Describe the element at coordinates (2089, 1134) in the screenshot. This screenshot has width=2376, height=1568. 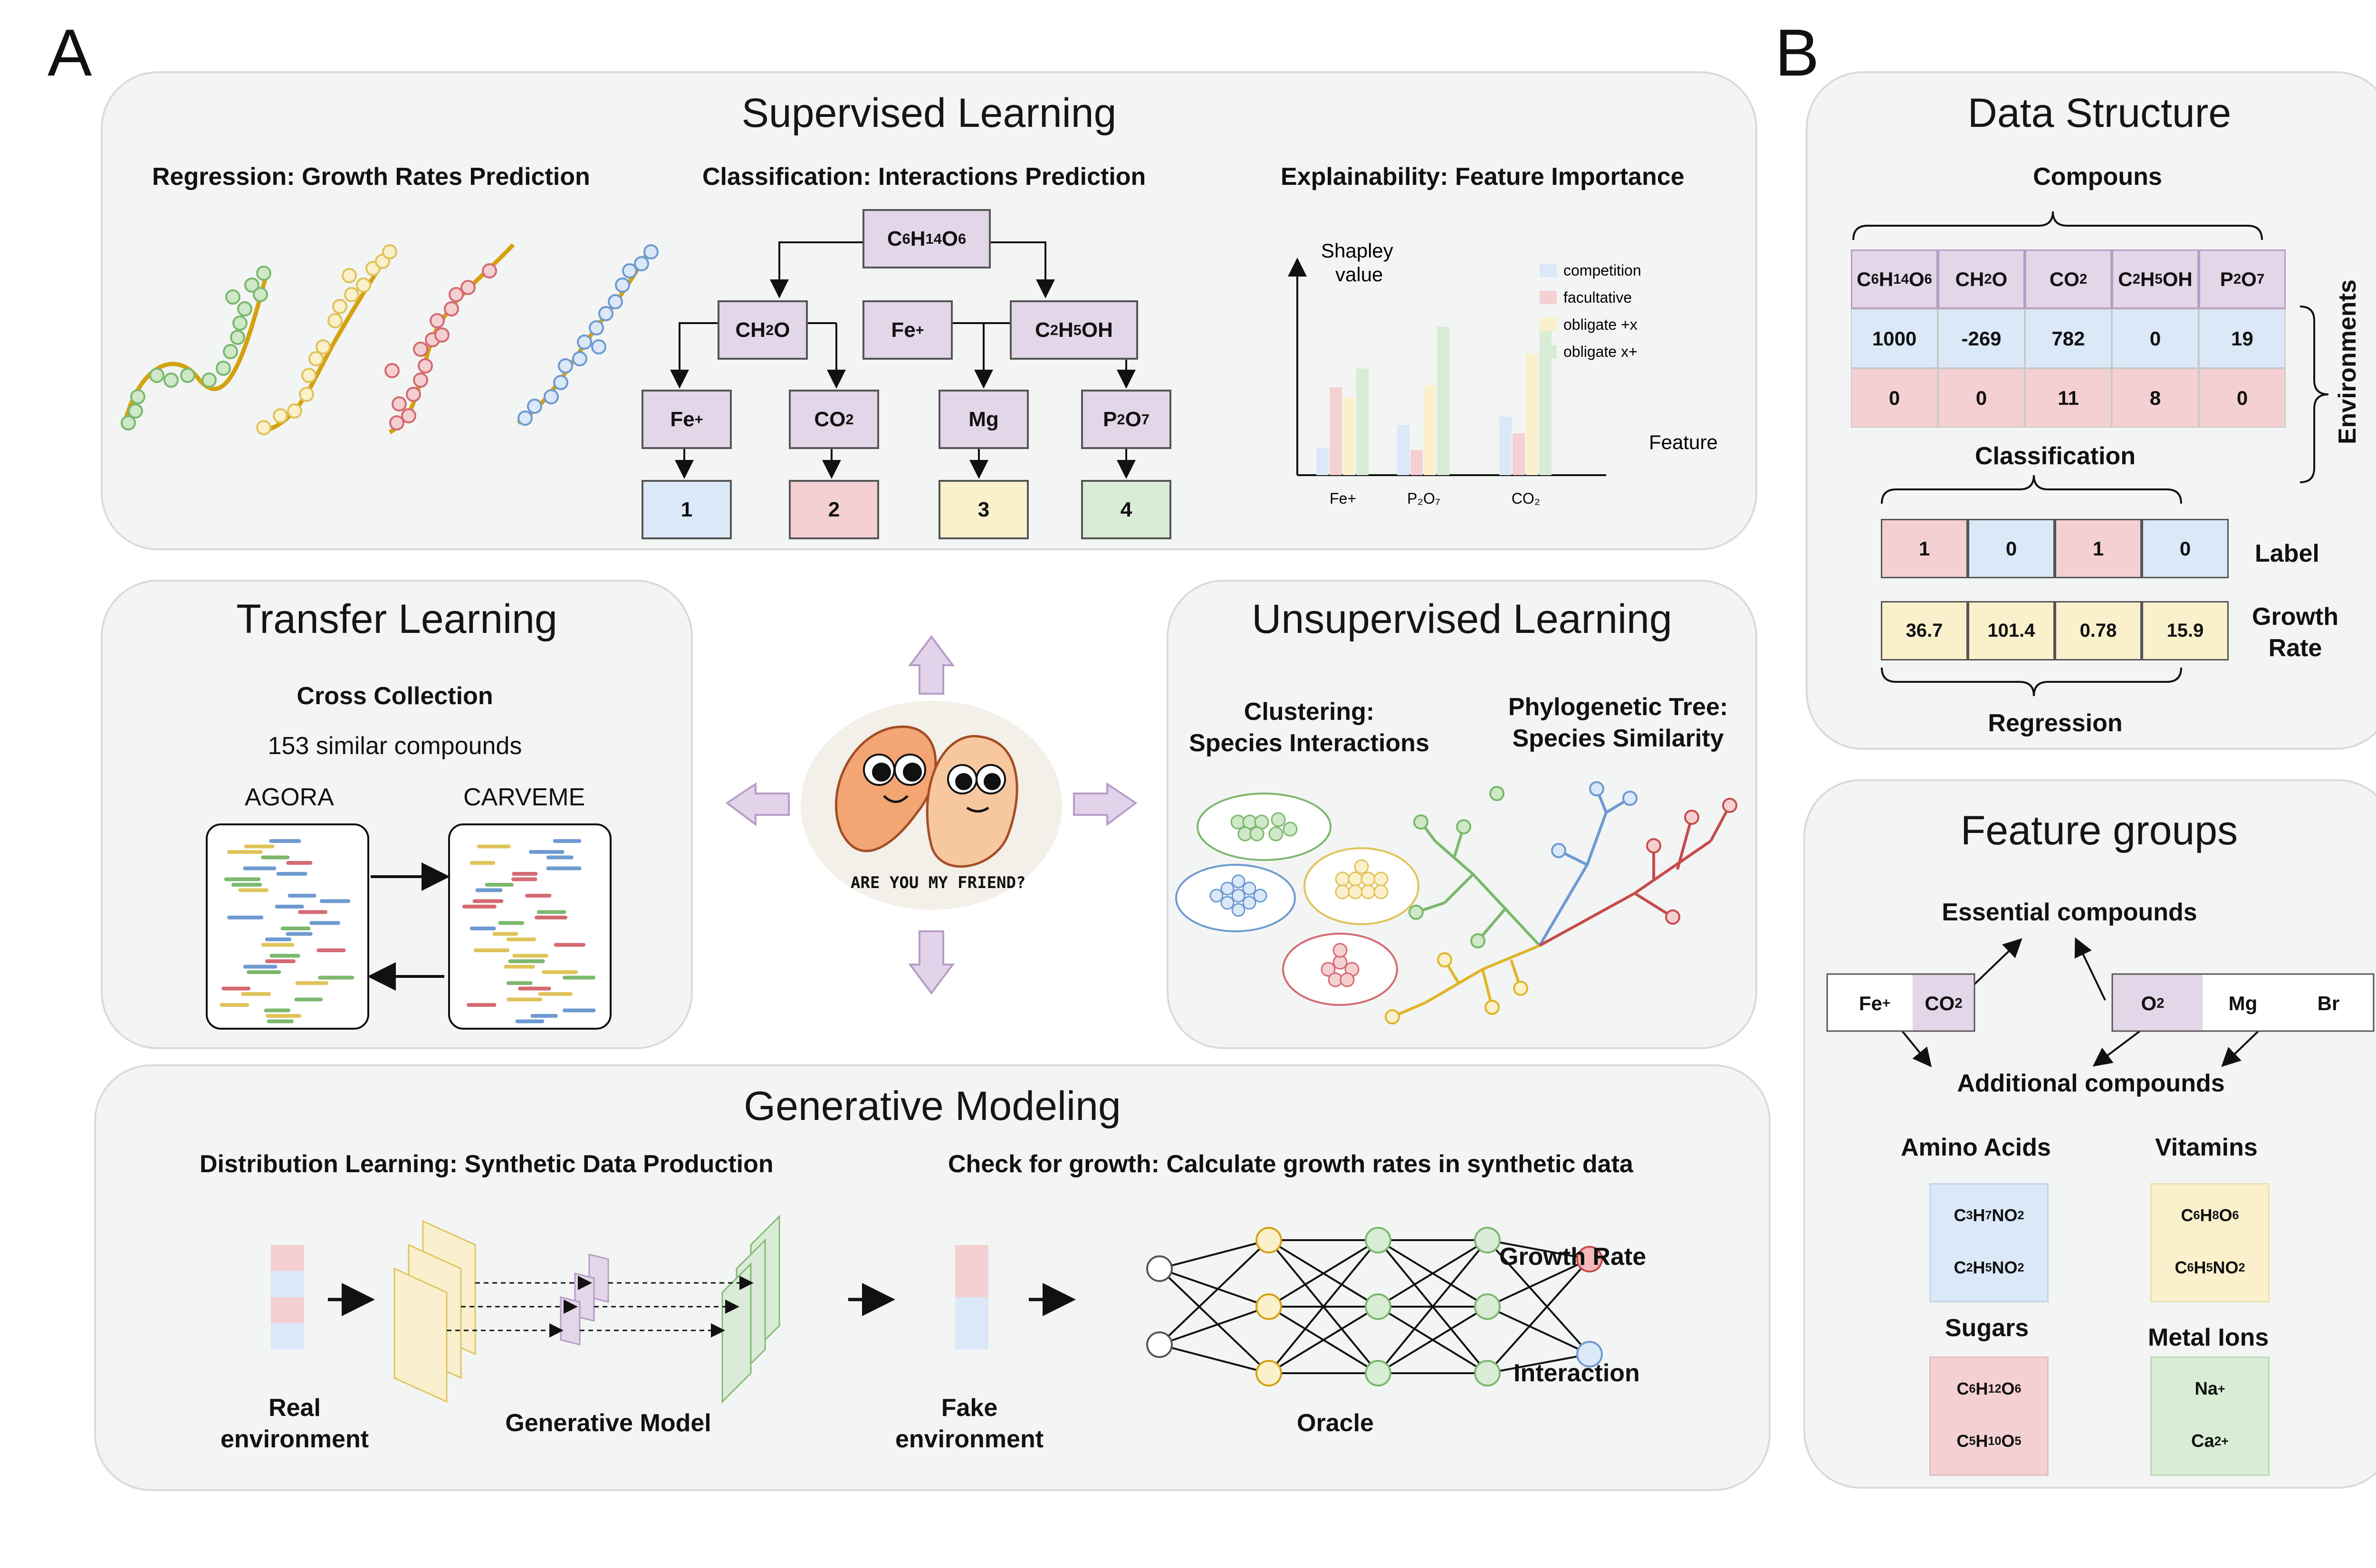
I see `feature-groups-panel: Feature groups` at that location.